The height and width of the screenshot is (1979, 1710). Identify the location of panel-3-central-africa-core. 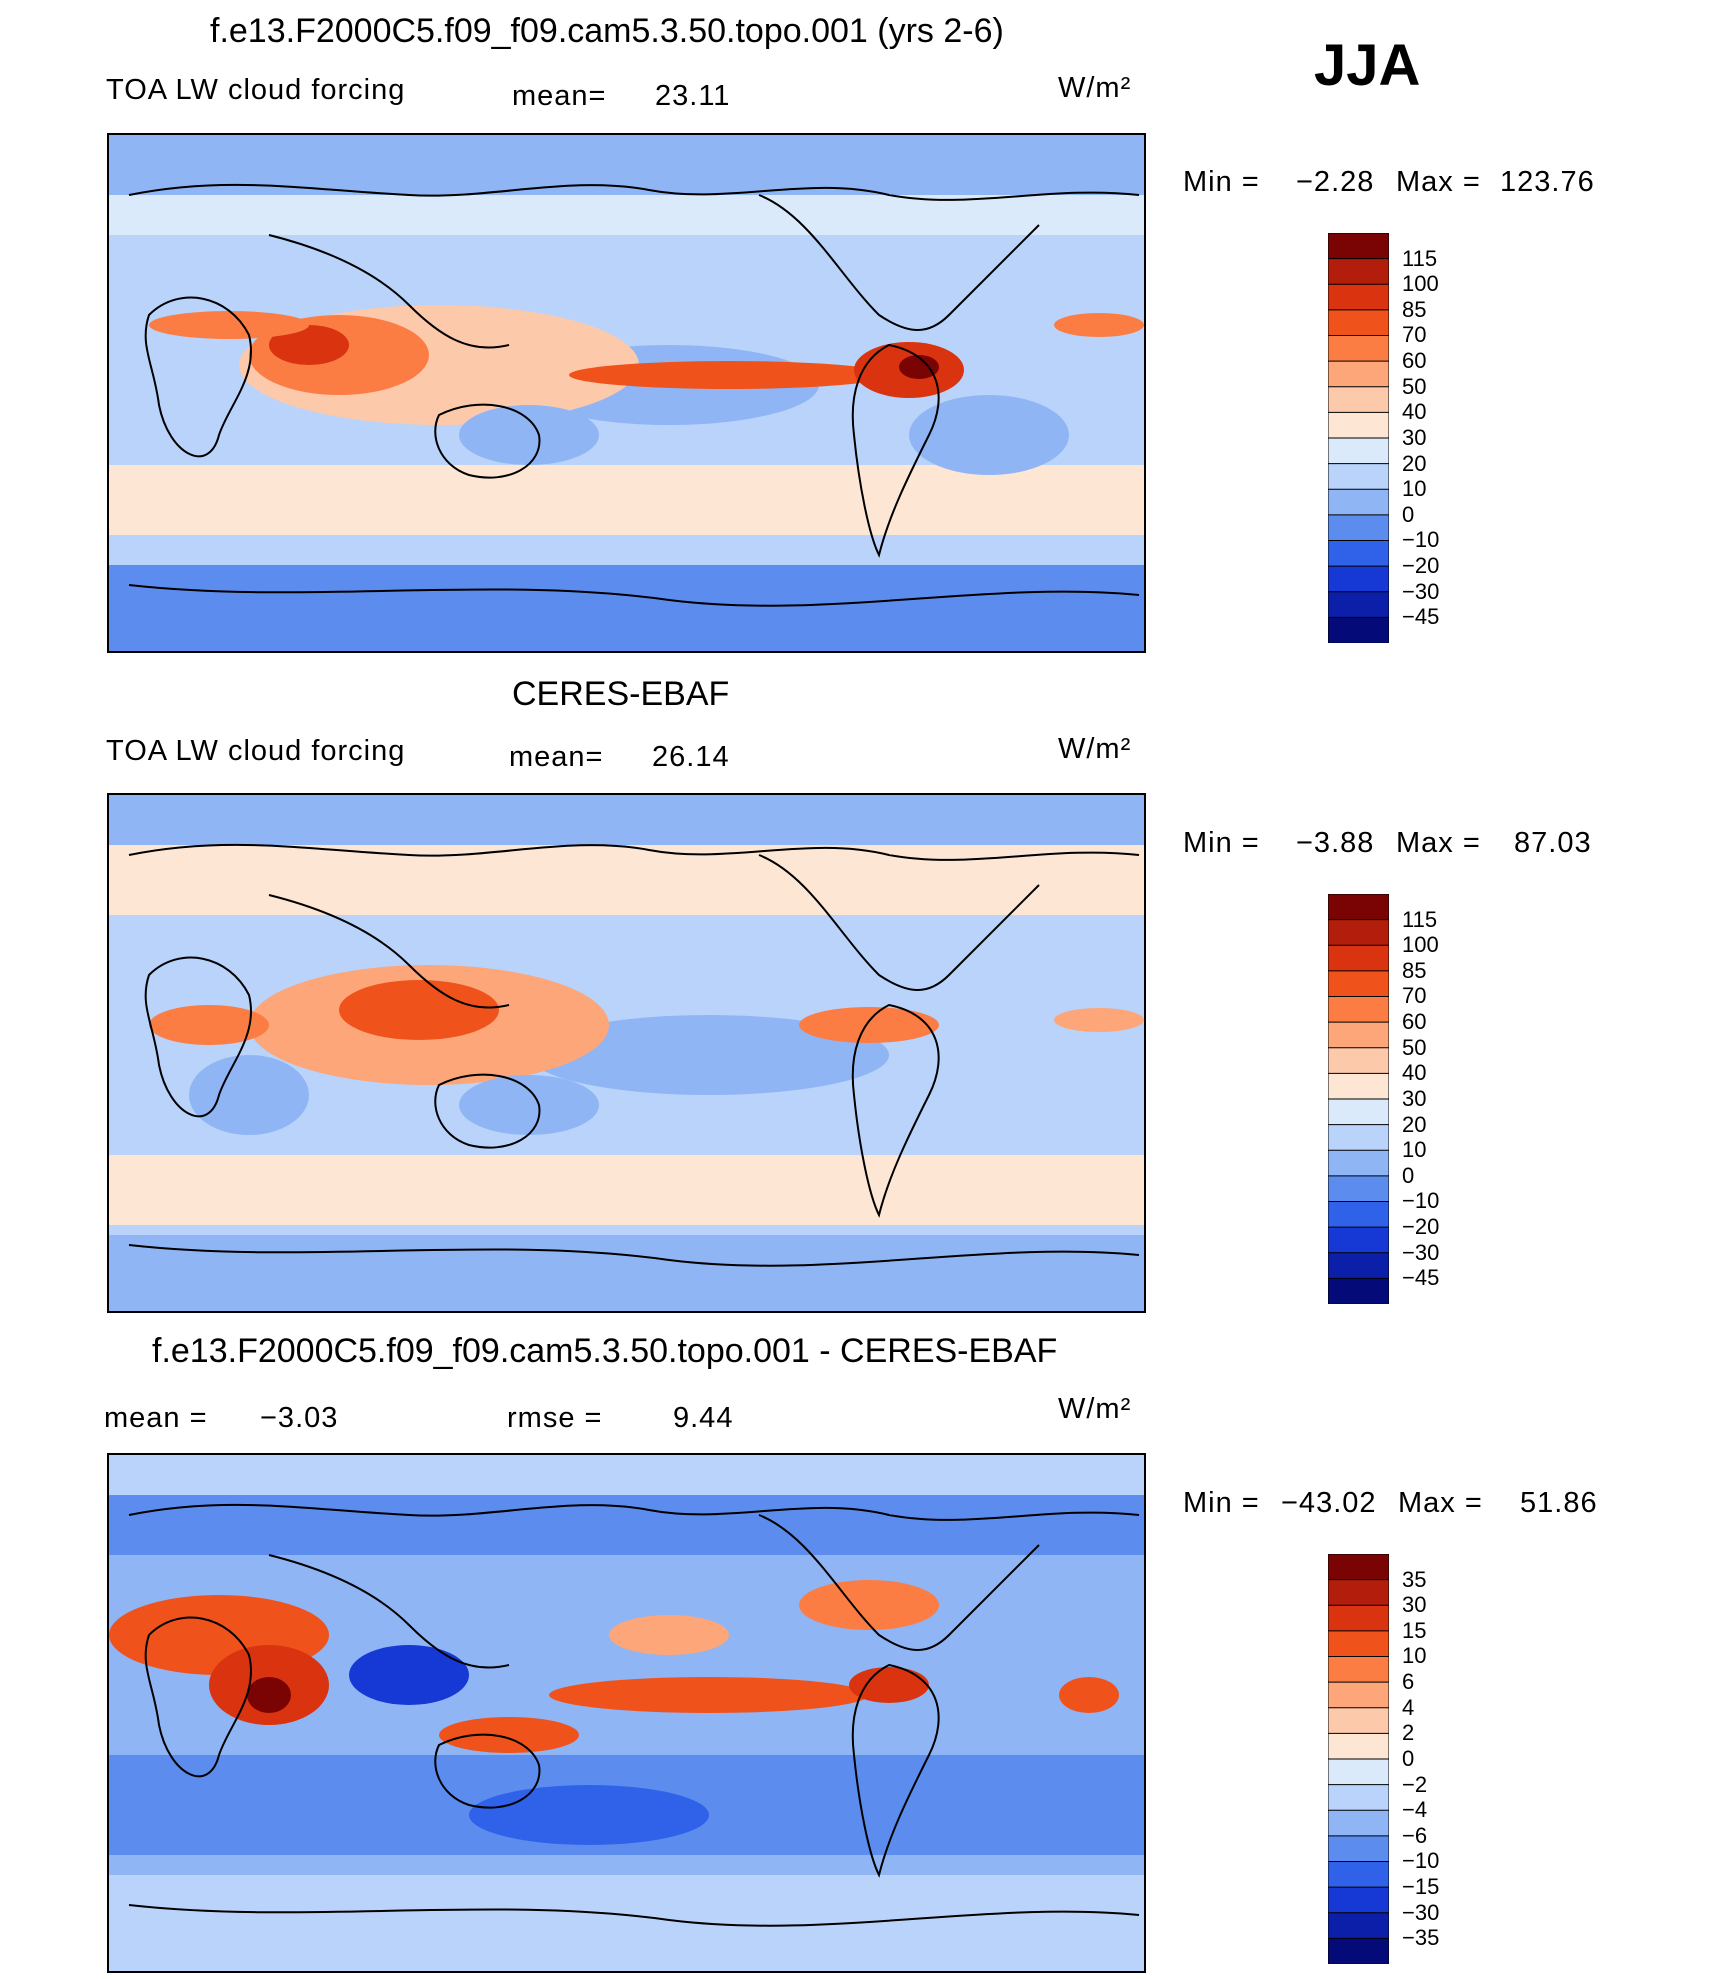
(269, 1695).